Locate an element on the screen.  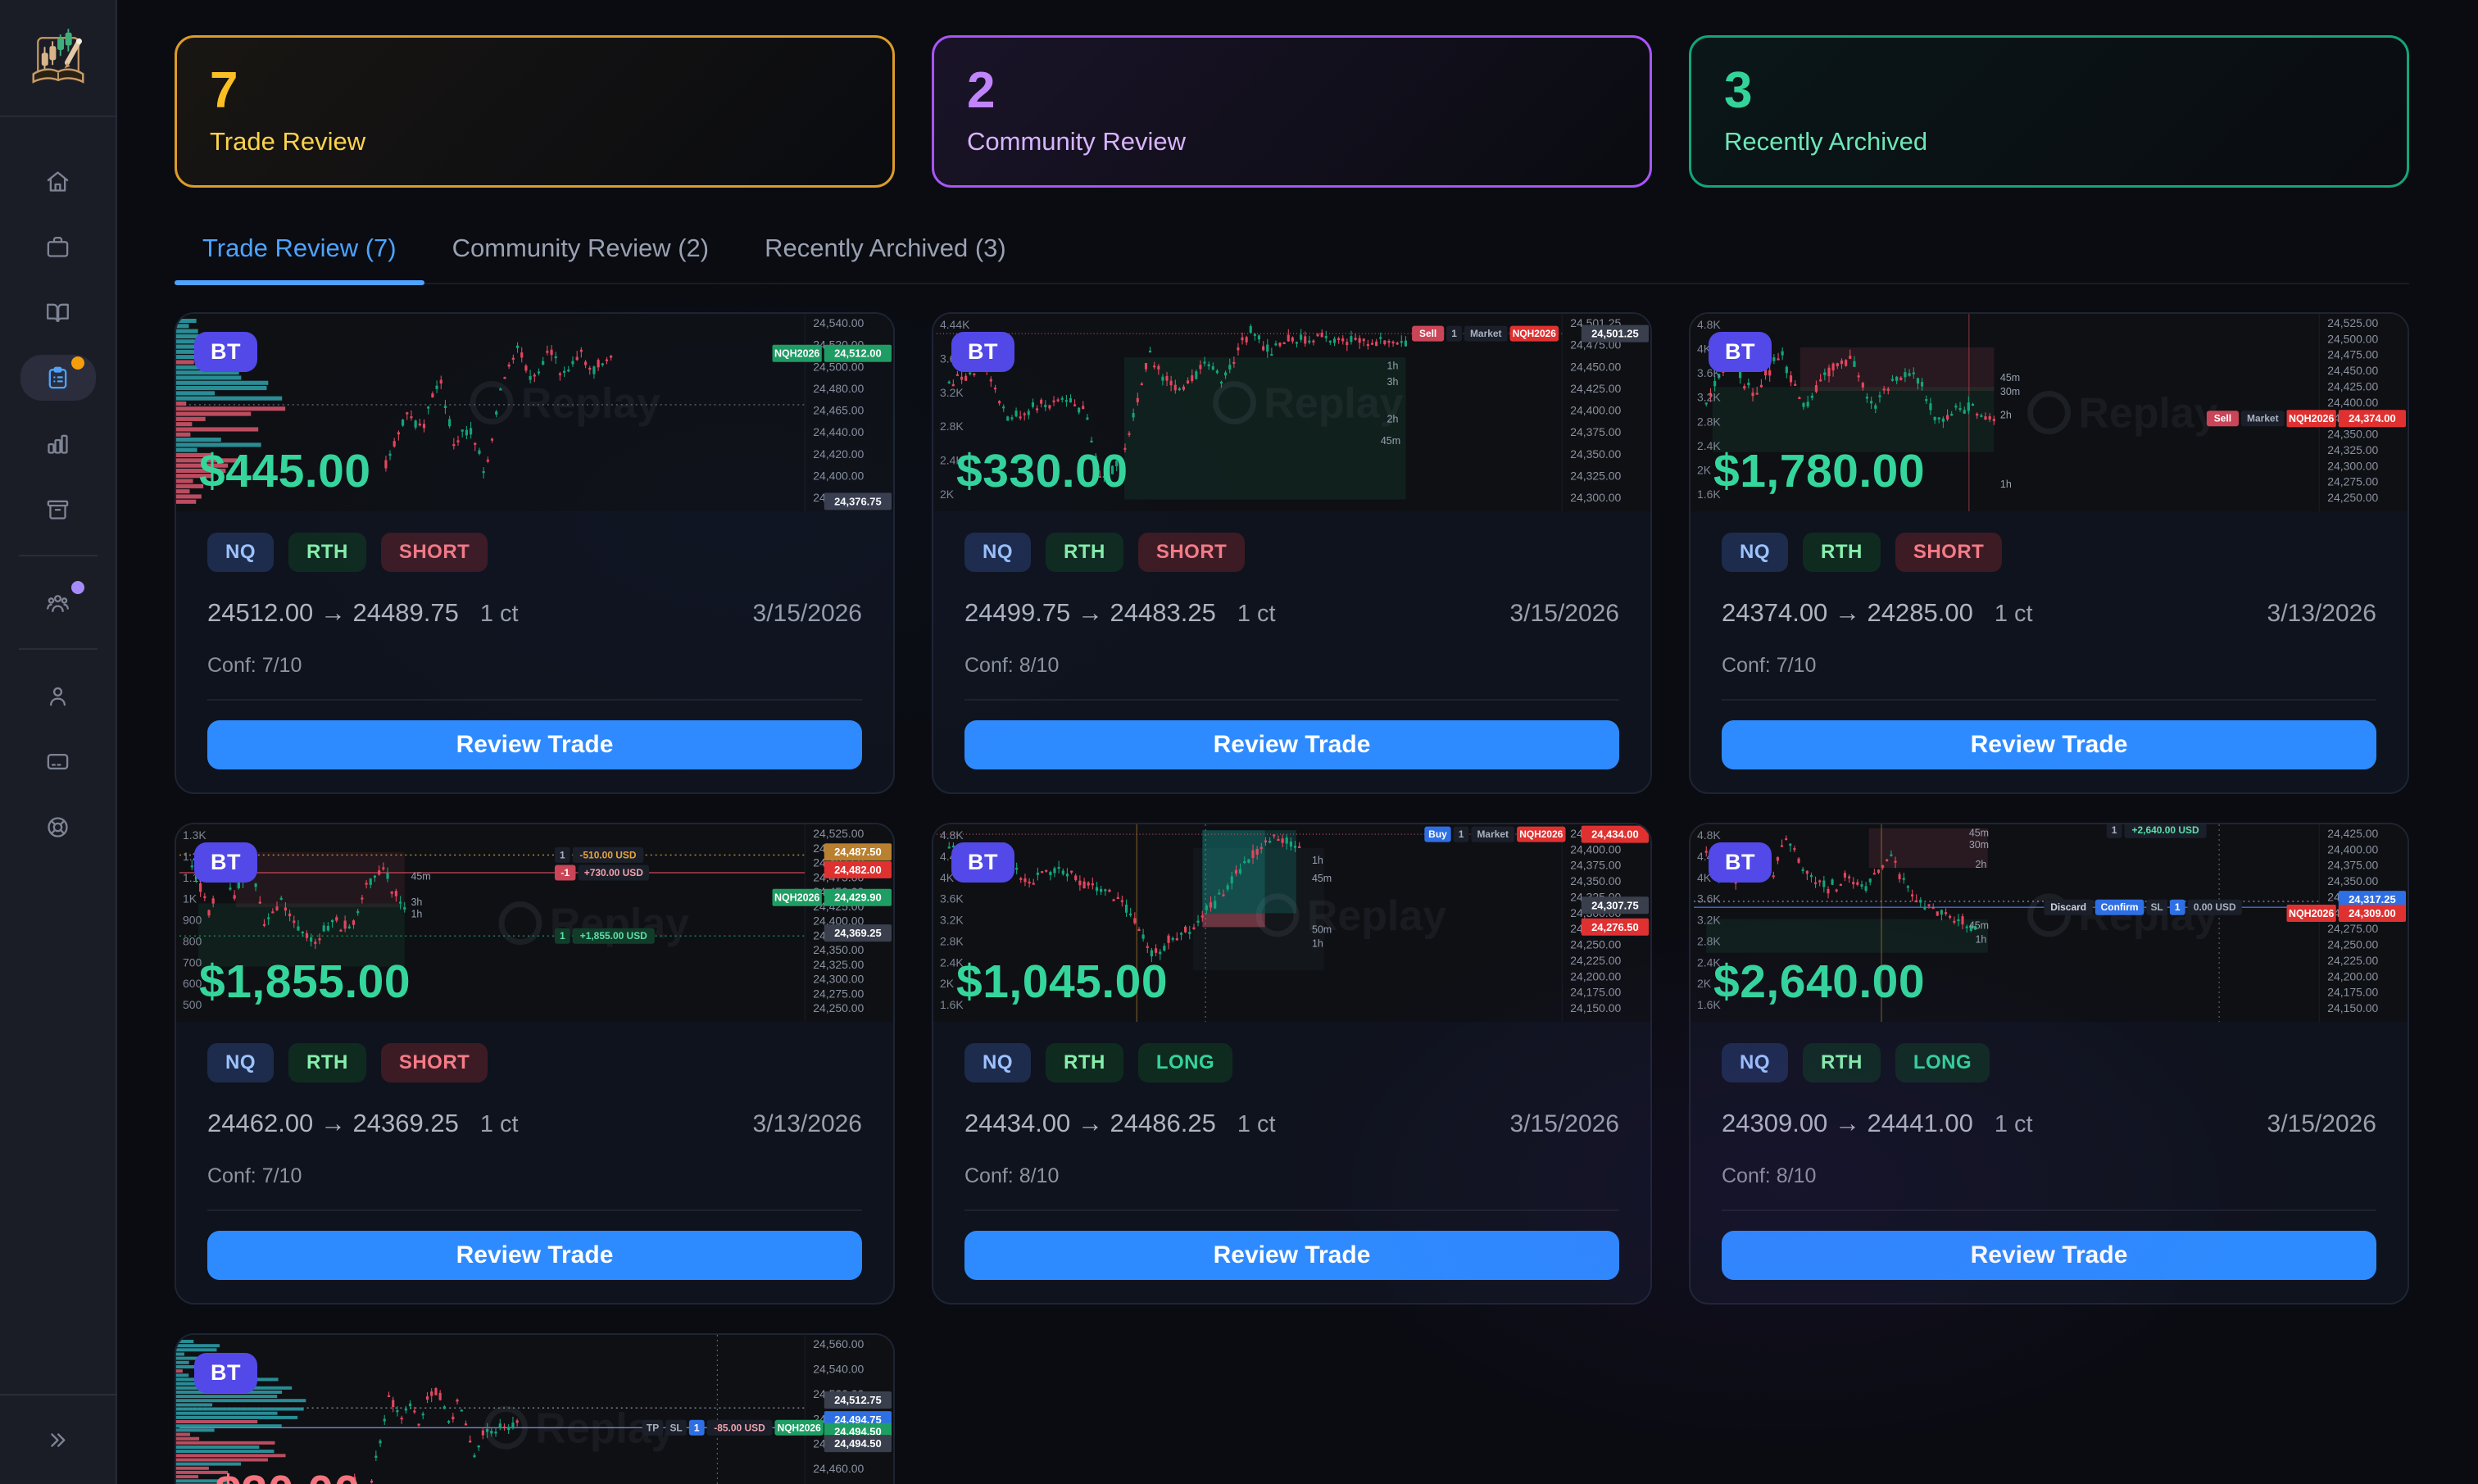
tab-community-review: Community Review (2) is located at coordinates (581, 248).